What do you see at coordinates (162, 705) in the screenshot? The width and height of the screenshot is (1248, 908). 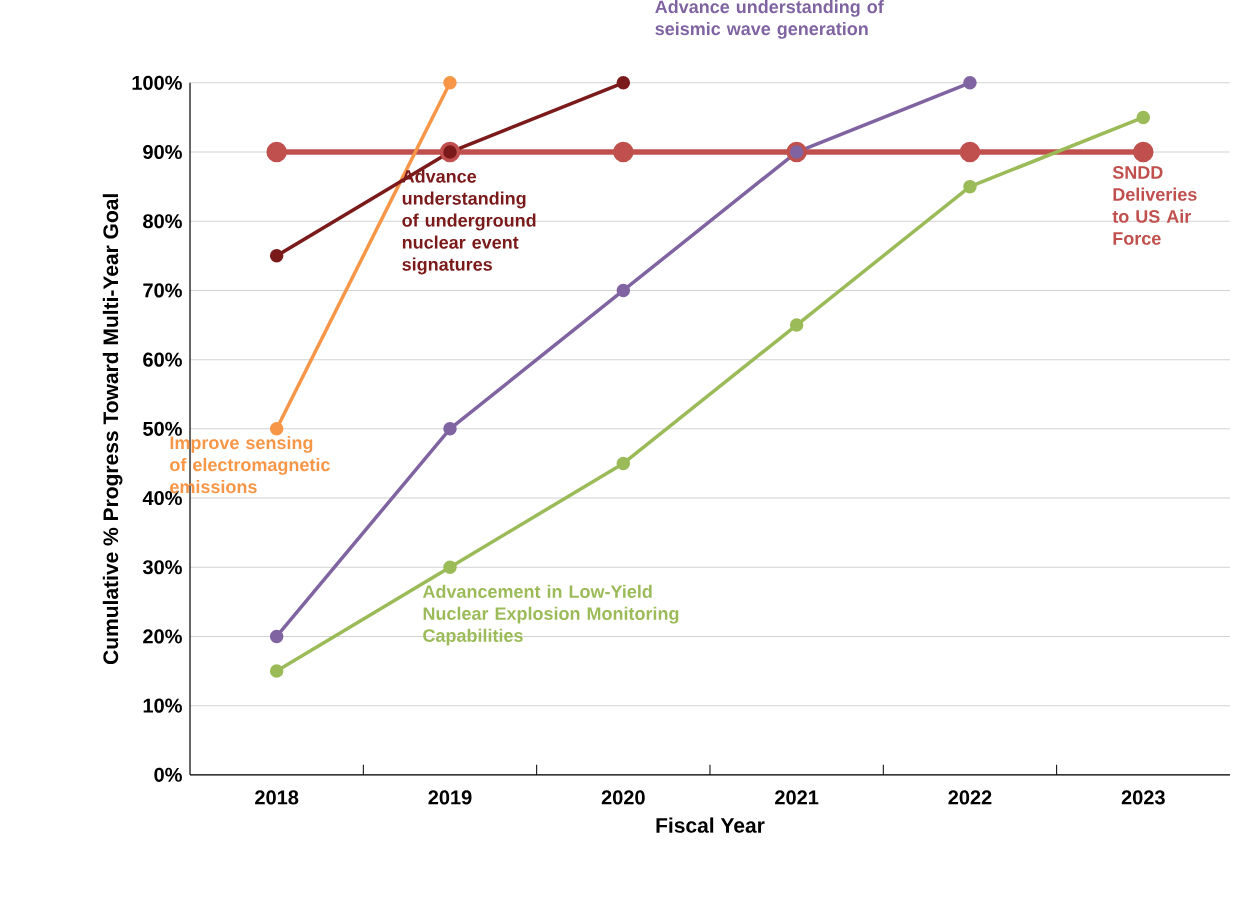 I see `y-tick-label: 10%` at bounding box center [162, 705].